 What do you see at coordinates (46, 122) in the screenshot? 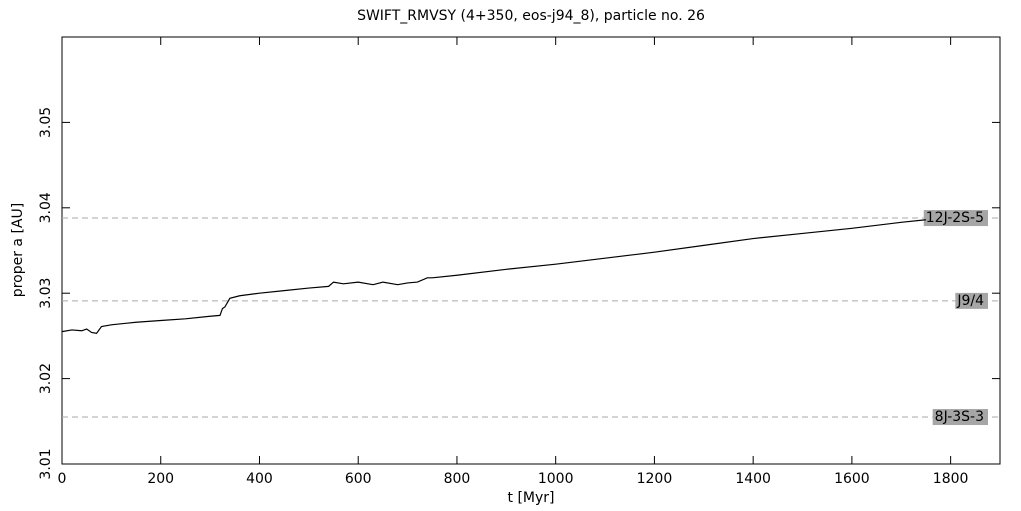
I see `y-tick-label: 3.05` at bounding box center [46, 122].